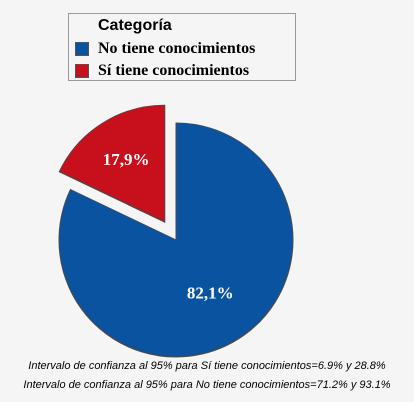 The image size is (414, 402). What do you see at coordinates (82, 49) in the screenshot?
I see `legend-swatch-no-tiene` at bounding box center [82, 49].